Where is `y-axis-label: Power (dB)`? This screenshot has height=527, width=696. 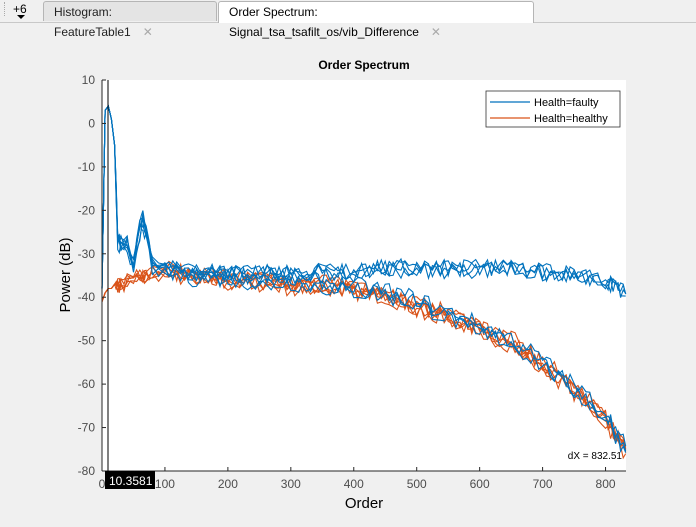
y-axis-label: Power (dB) is located at coordinates (65, 274).